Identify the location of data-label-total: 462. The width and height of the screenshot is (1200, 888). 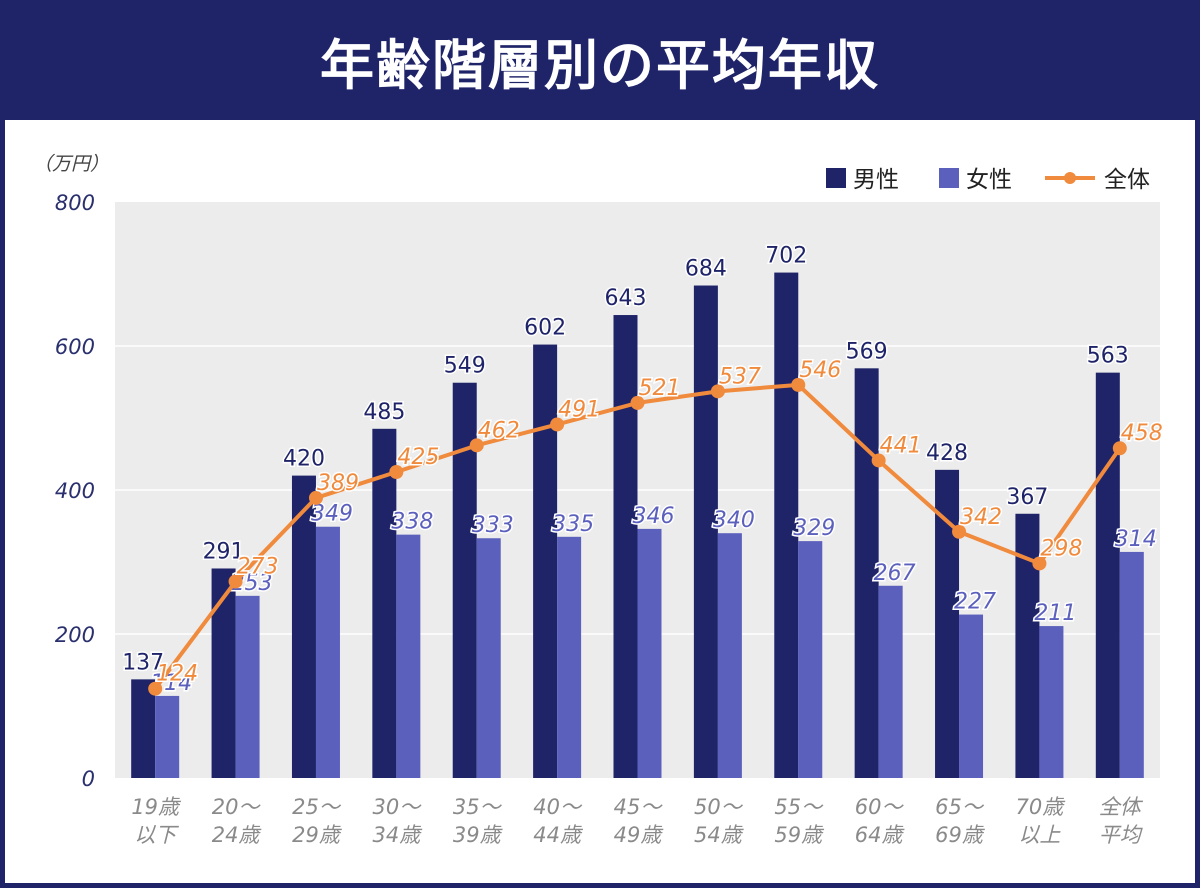
(499, 430).